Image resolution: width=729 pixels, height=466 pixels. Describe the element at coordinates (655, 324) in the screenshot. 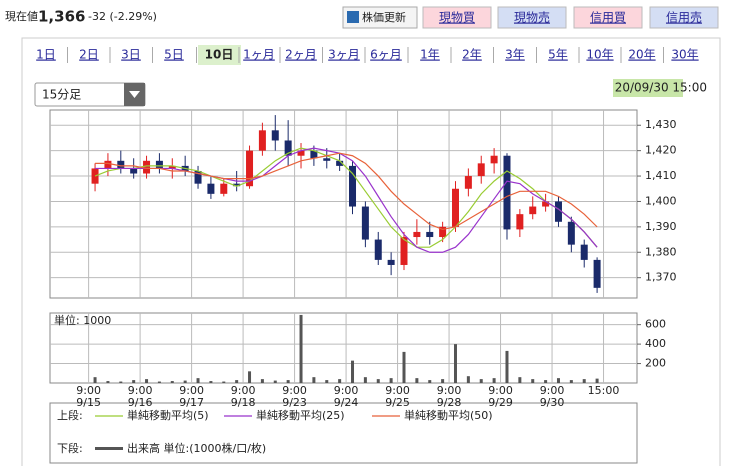

I see `y-tick-label: 600` at that location.